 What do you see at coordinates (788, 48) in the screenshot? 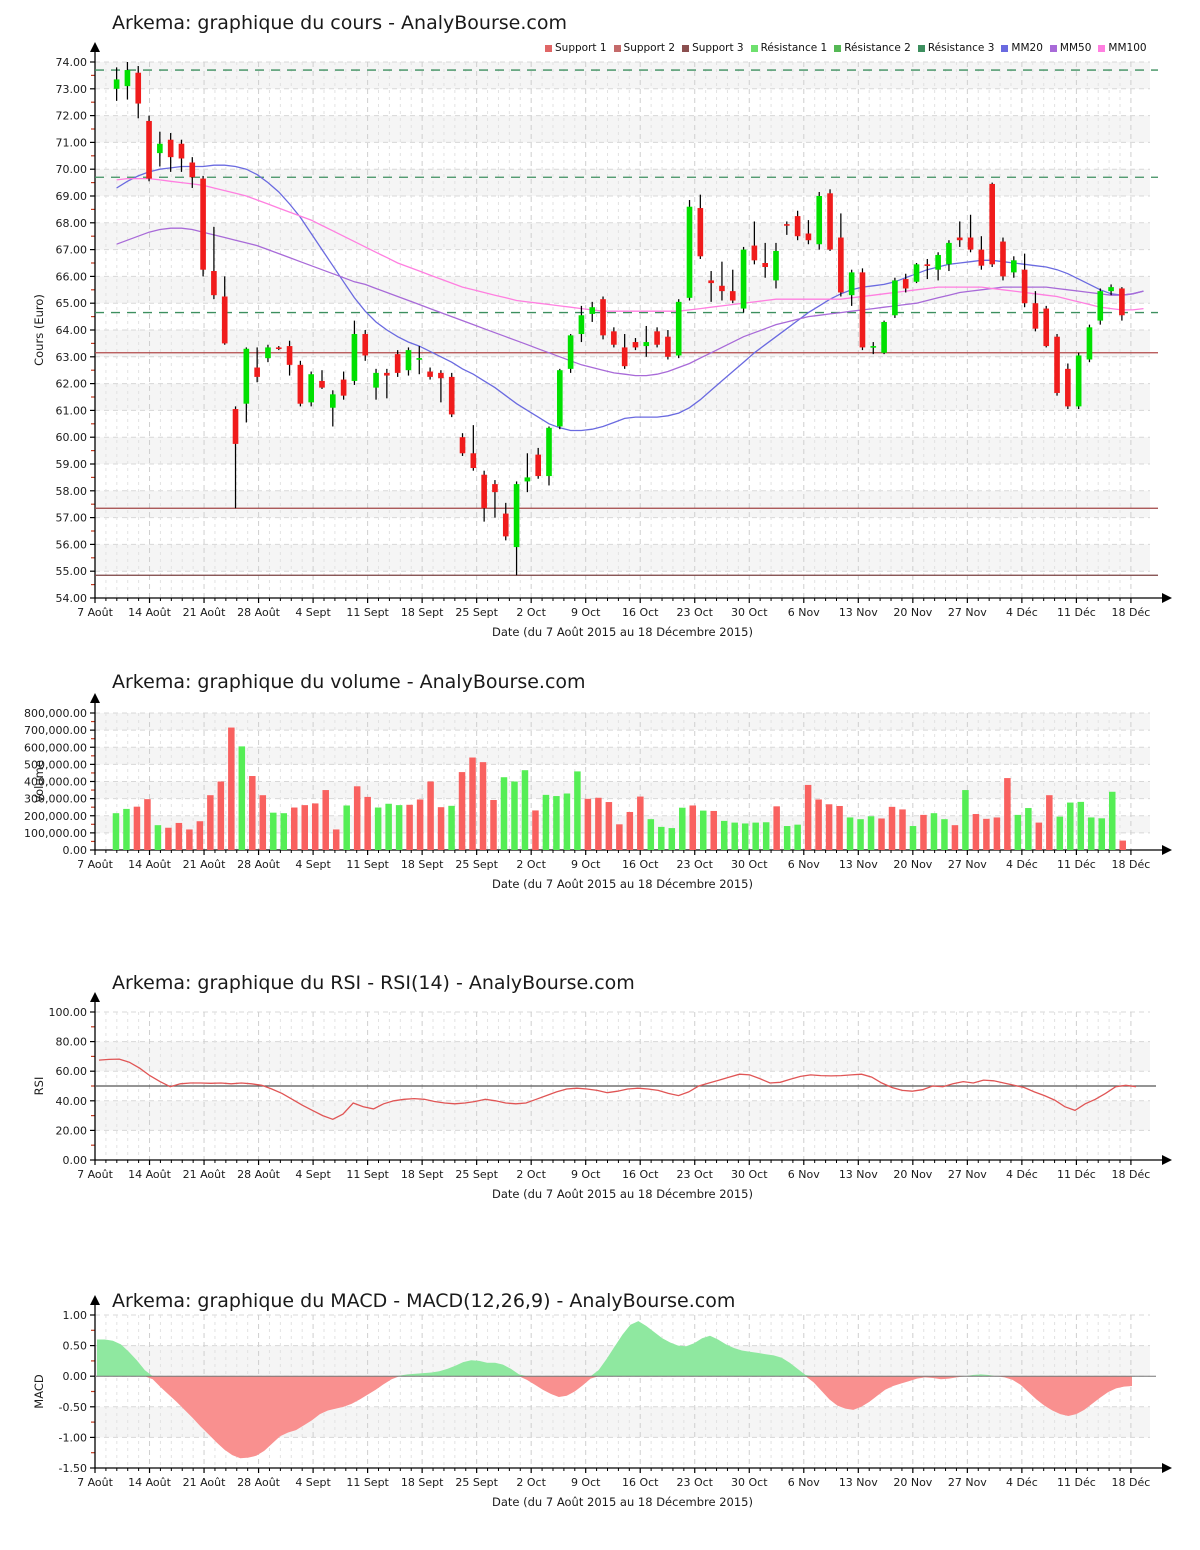
I see `legend-item-r-sistance-1: Résistance 1` at bounding box center [788, 48].